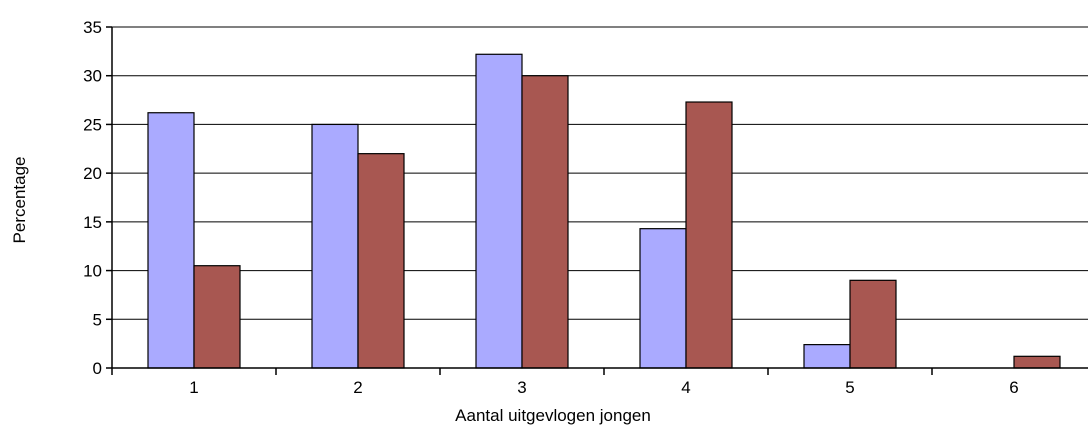  I want to click on x-tick-label: 2, so click(357, 387).